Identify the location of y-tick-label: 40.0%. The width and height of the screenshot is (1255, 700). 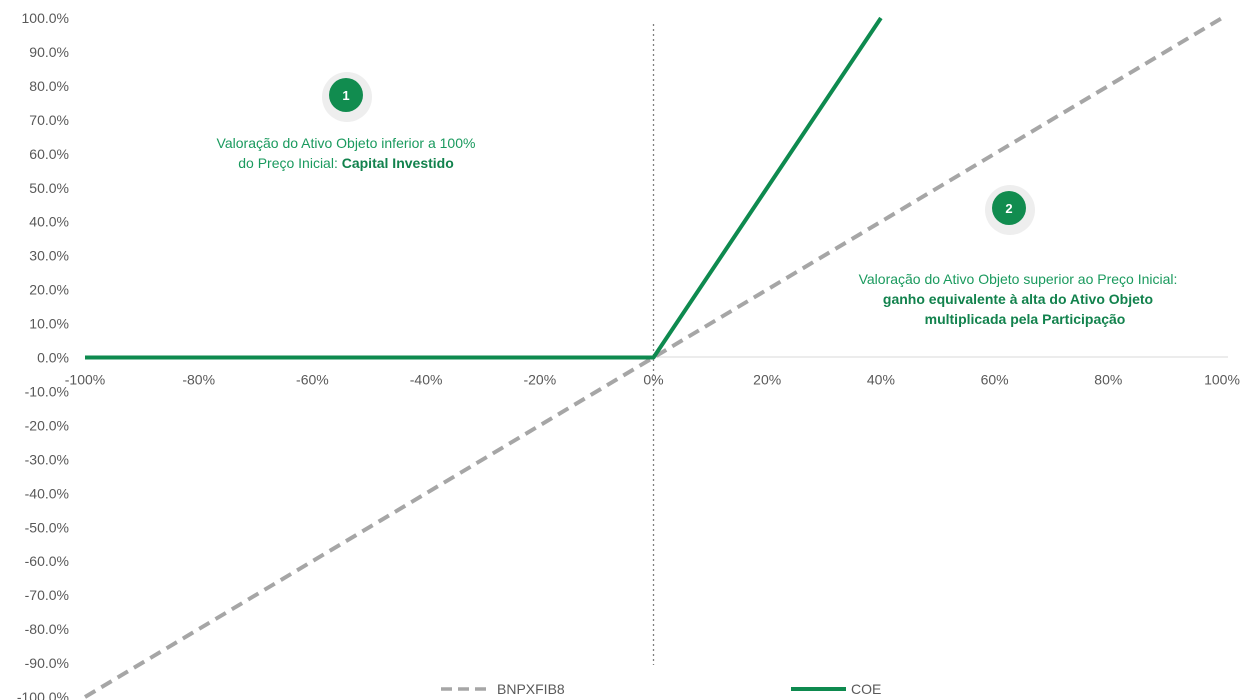
(49, 222).